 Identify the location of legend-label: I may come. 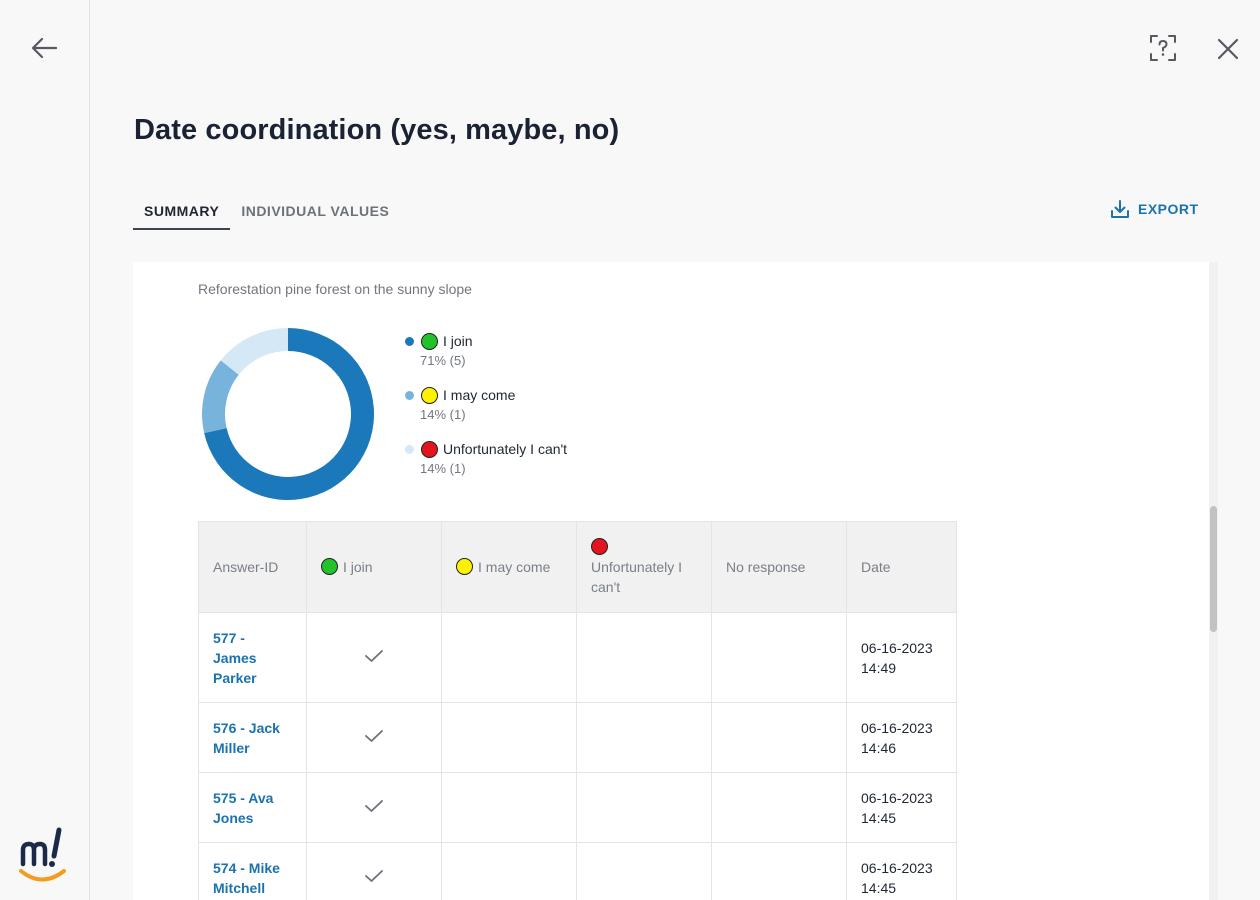
(479, 395).